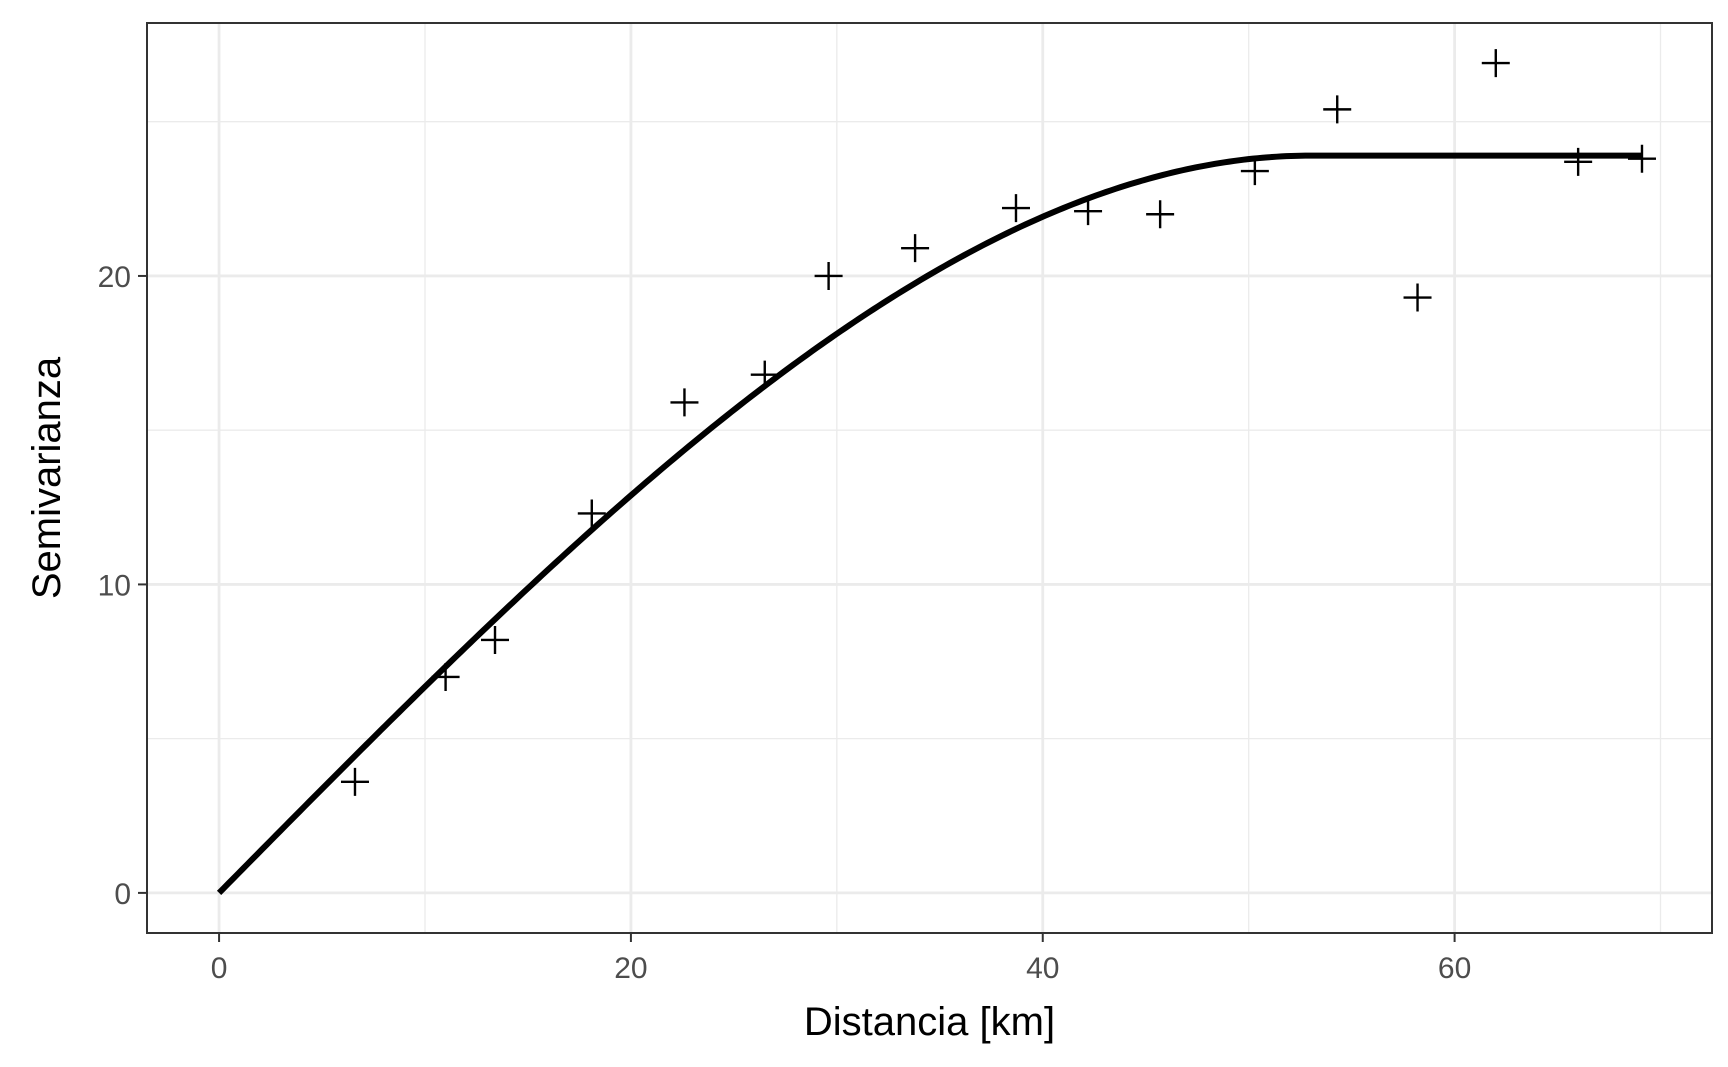 This screenshot has width=1728, height=1067. What do you see at coordinates (47, 477) in the screenshot?
I see `y-axis-title: Semivarianza` at bounding box center [47, 477].